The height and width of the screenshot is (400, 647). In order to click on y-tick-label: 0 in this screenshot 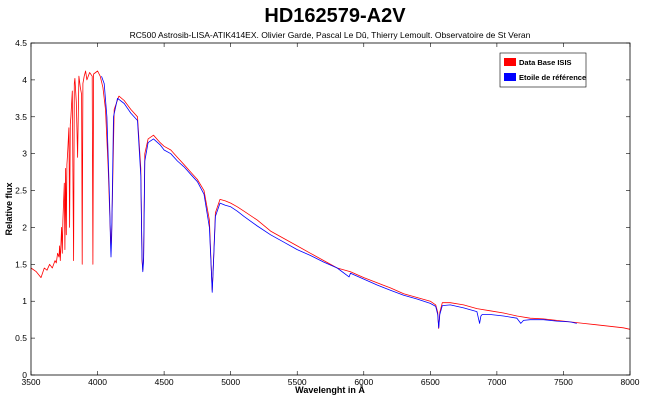, I will do `click(24, 375)`.